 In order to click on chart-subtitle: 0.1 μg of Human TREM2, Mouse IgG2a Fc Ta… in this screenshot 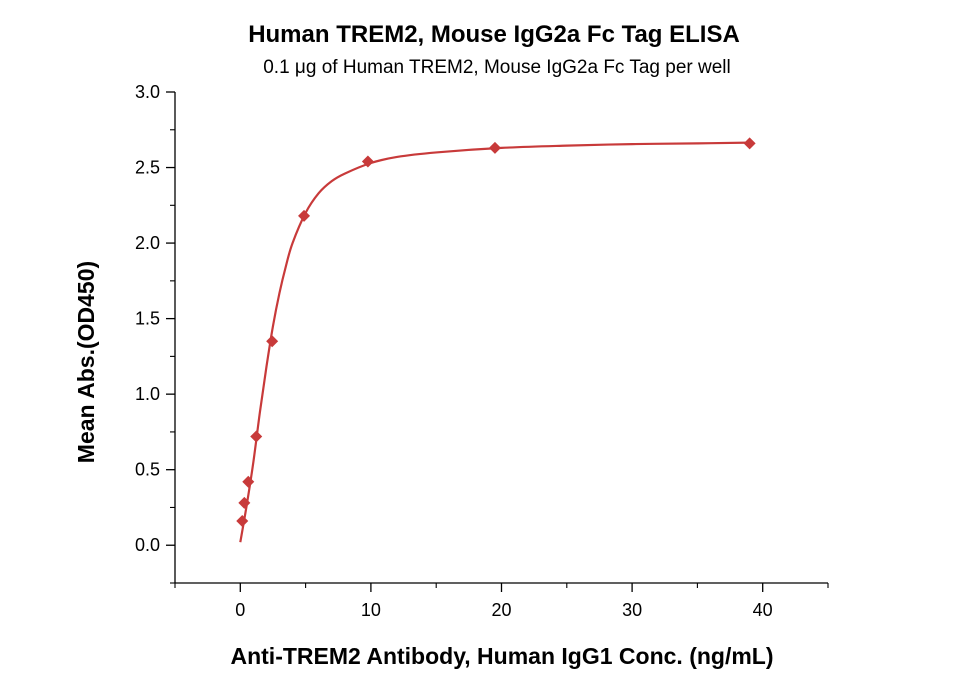, I will do `click(497, 67)`.